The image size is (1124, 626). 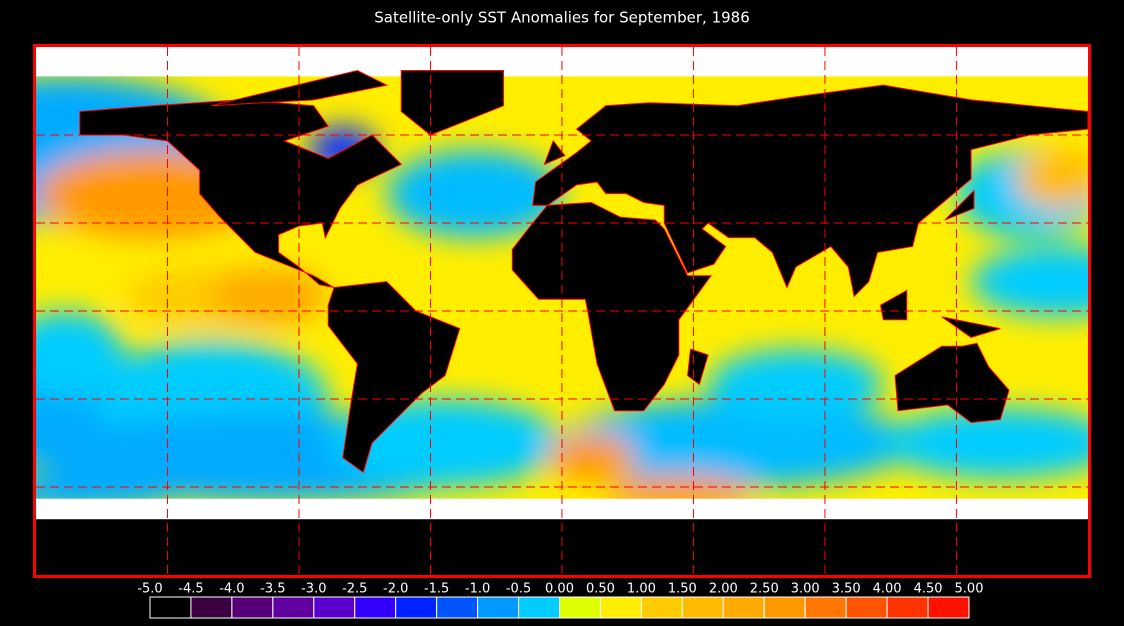 I want to click on colorbar-tick-label: -4.0, so click(x=231, y=589).